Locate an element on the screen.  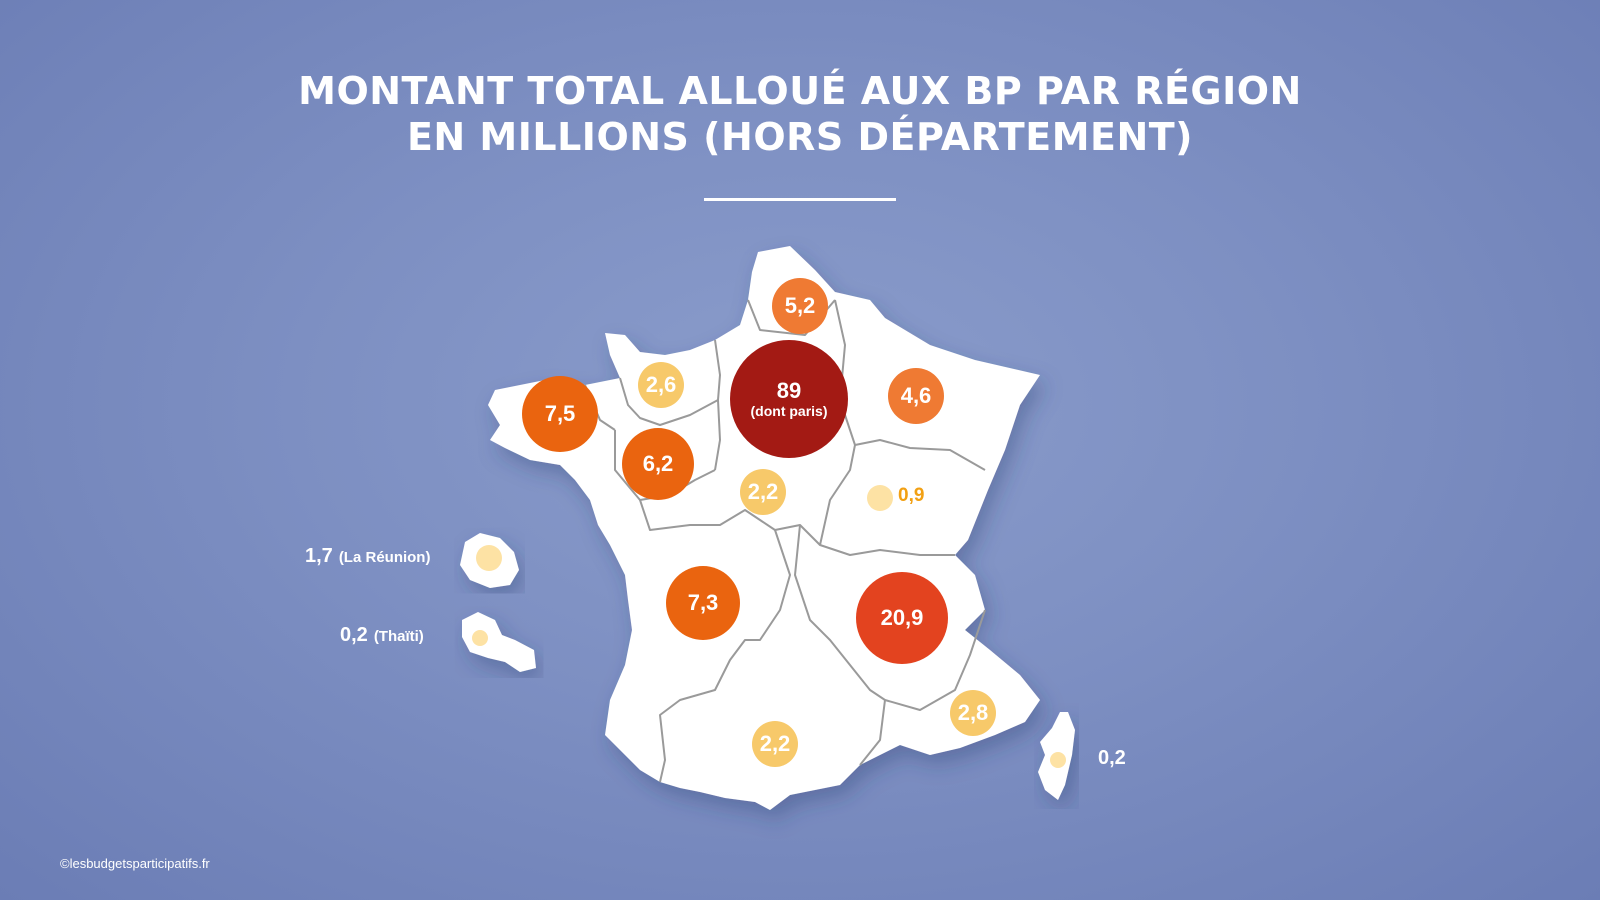
value-provence-alpes-cote-azur: 2,8 is located at coordinates (973, 712).